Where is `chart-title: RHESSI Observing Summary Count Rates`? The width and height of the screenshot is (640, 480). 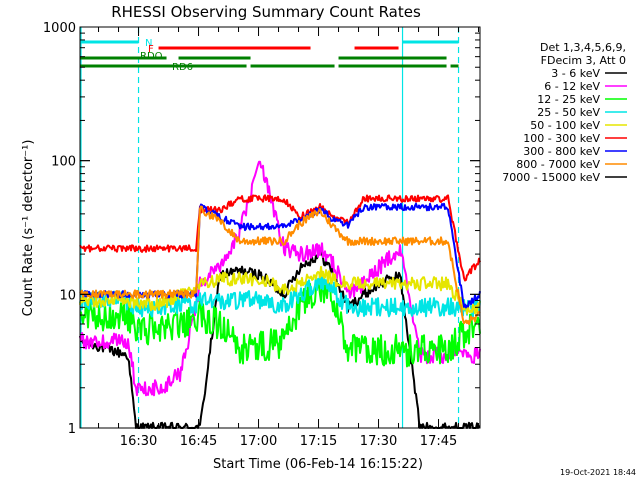
chart-title: RHESSI Observing Summary Count Rates is located at coordinates (266, 12).